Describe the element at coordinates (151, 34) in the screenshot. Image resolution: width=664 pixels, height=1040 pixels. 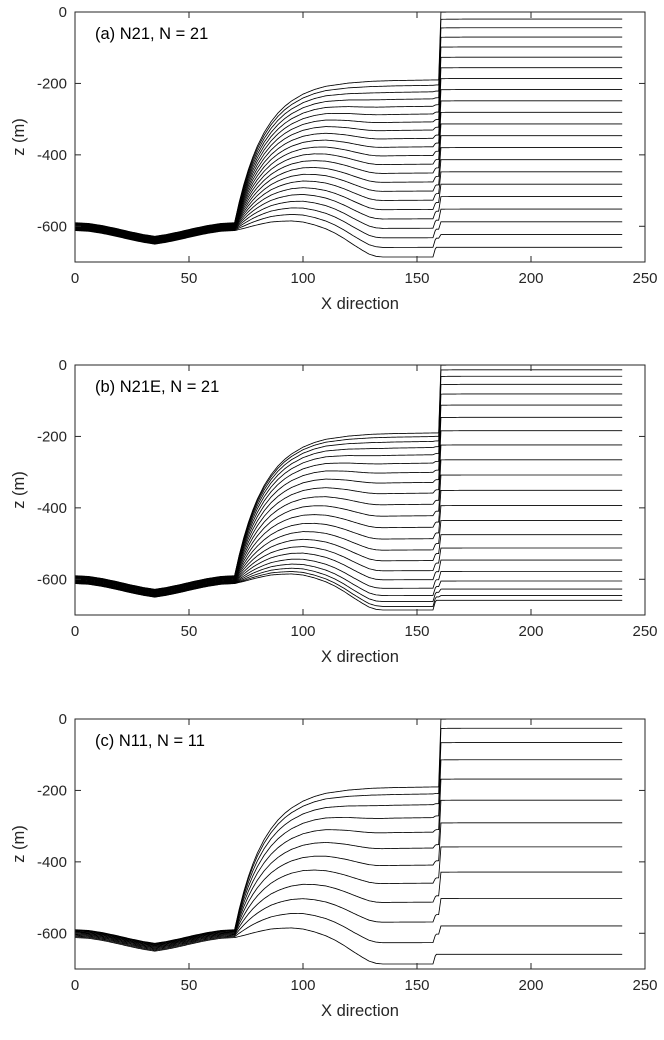
I see `panel-title: (a) N21, N = 21` at that location.